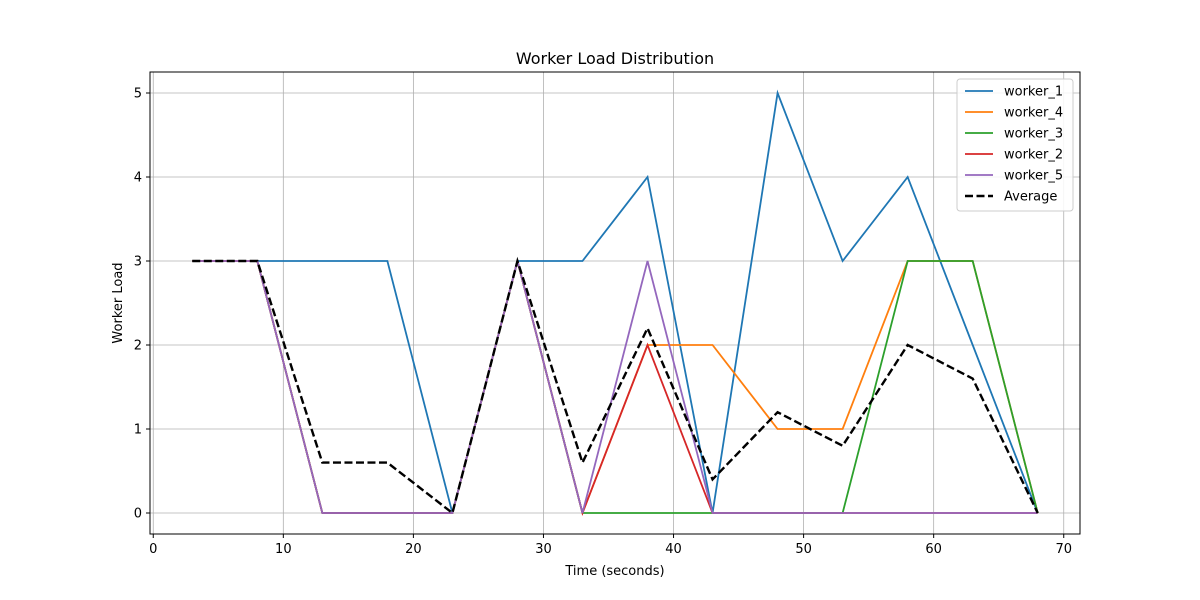 The image size is (1200, 600). I want to click on x-tick-label: 30, so click(543, 549).